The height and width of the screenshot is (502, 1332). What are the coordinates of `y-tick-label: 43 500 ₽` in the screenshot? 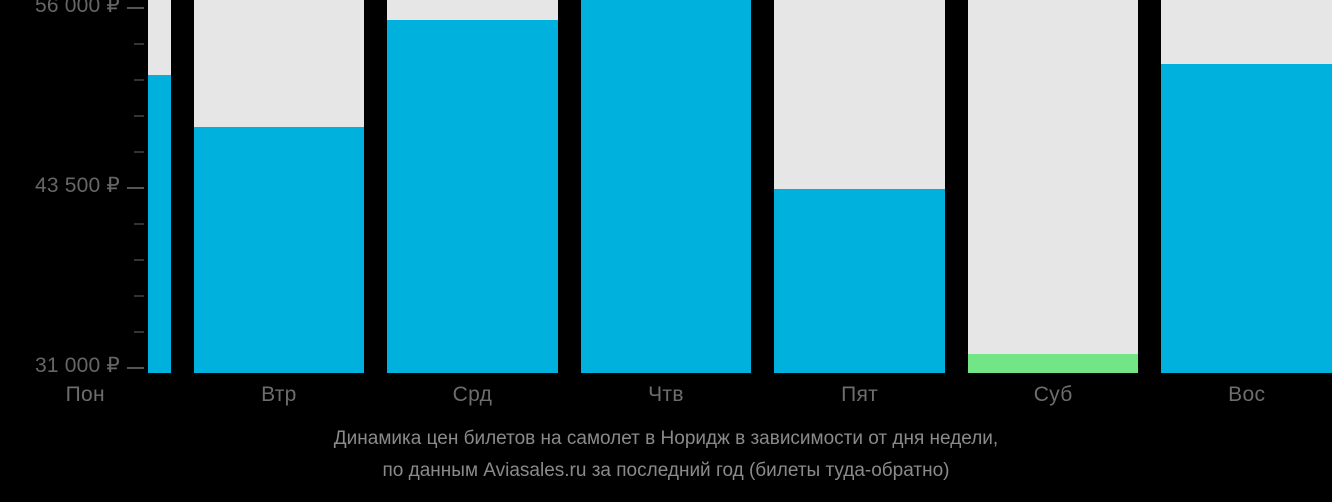 It's located at (77, 185).